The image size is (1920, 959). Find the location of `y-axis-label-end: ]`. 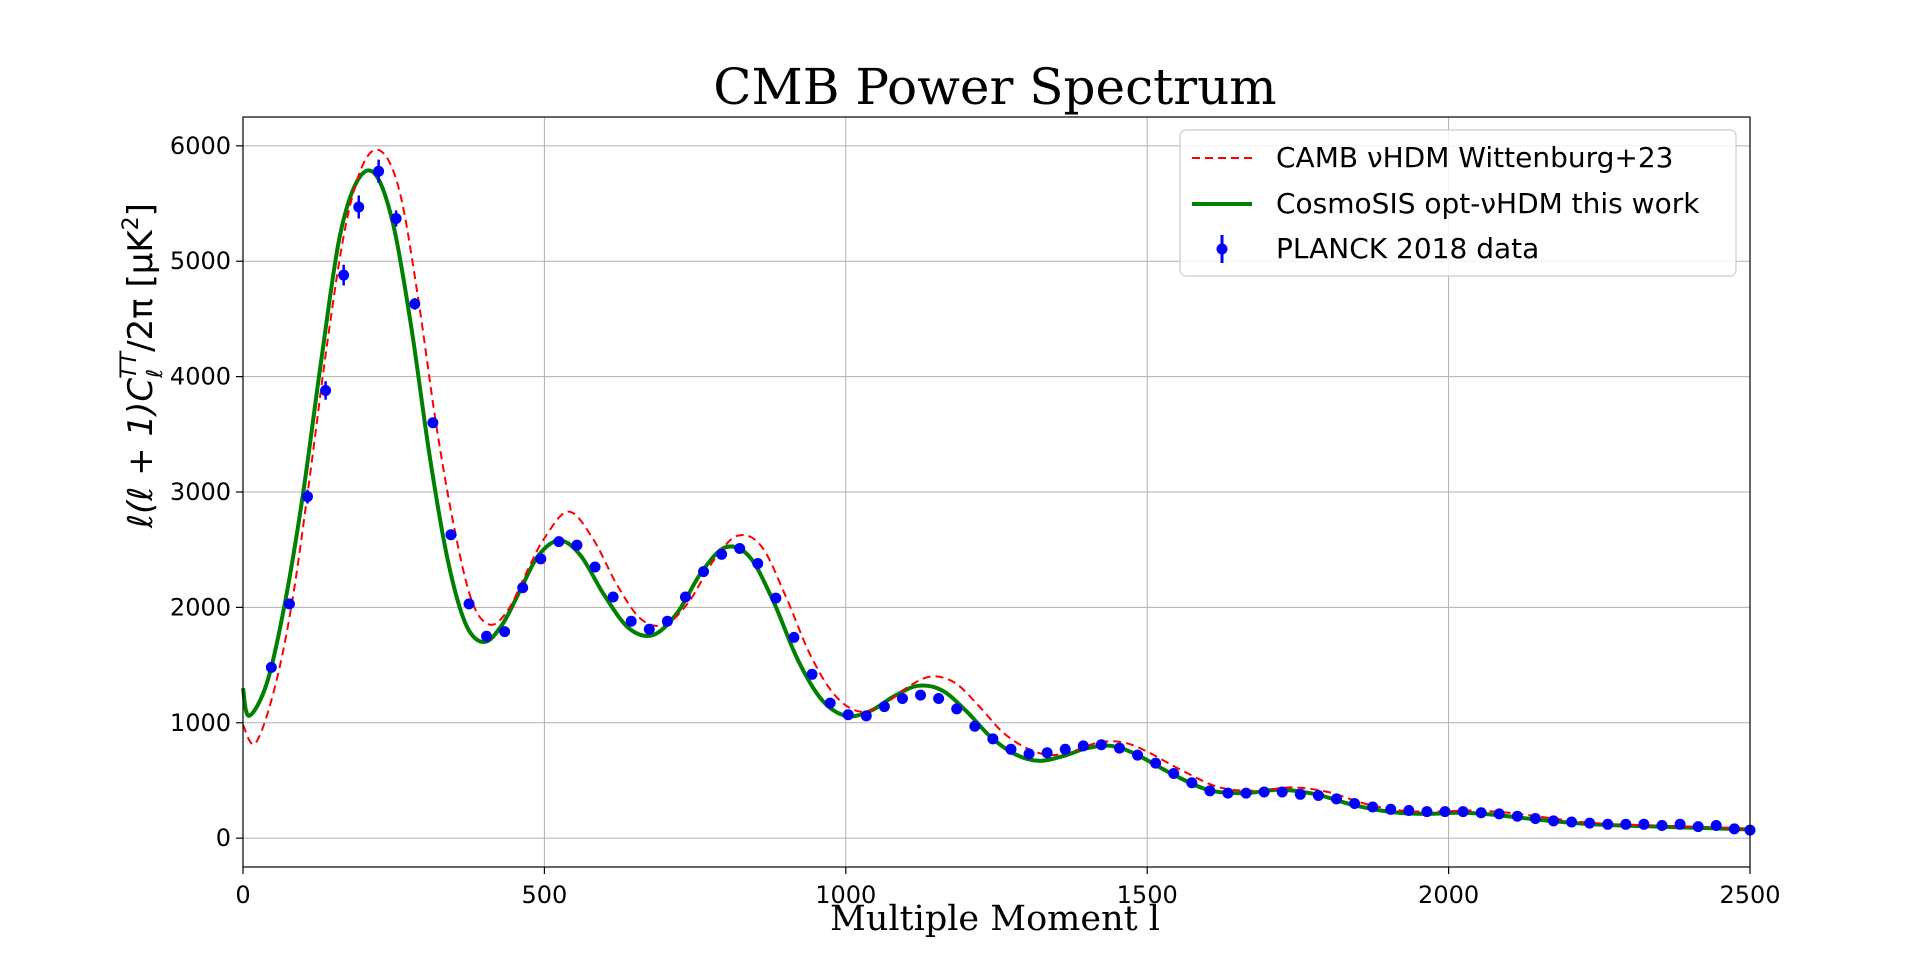

y-axis-label-end: ] is located at coordinates (141, 209).